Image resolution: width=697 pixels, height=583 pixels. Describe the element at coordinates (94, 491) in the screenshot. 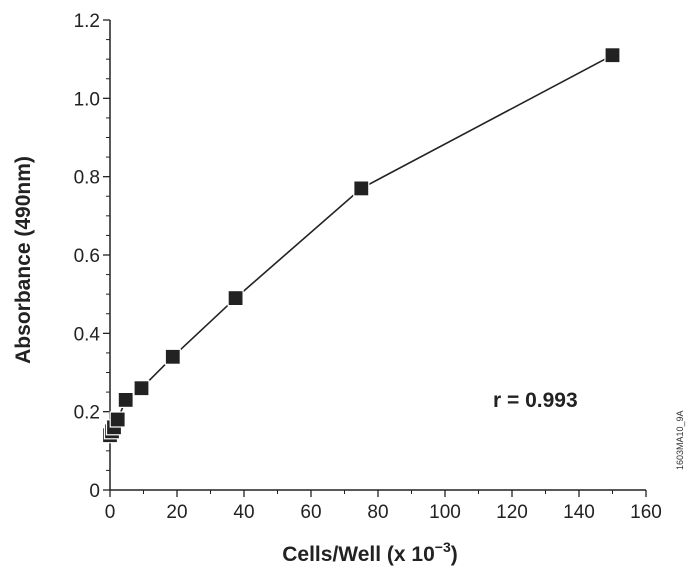

I see `y-tick-label: 0` at that location.